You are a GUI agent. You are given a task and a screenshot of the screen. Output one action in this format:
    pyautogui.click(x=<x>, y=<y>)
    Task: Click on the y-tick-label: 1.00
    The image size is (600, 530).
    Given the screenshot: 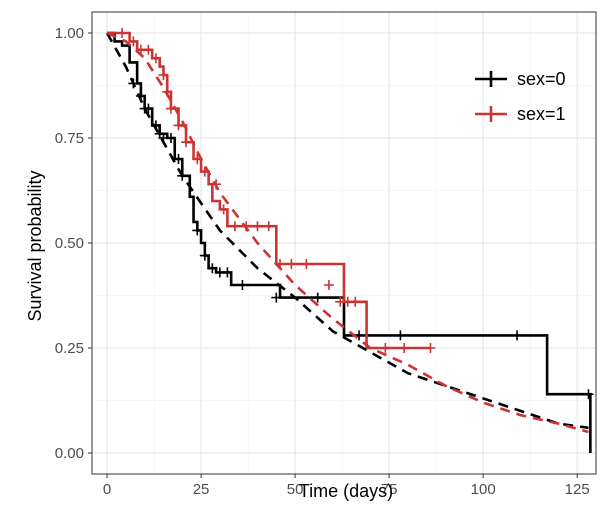 What is the action you would take?
    pyautogui.click(x=69, y=33)
    